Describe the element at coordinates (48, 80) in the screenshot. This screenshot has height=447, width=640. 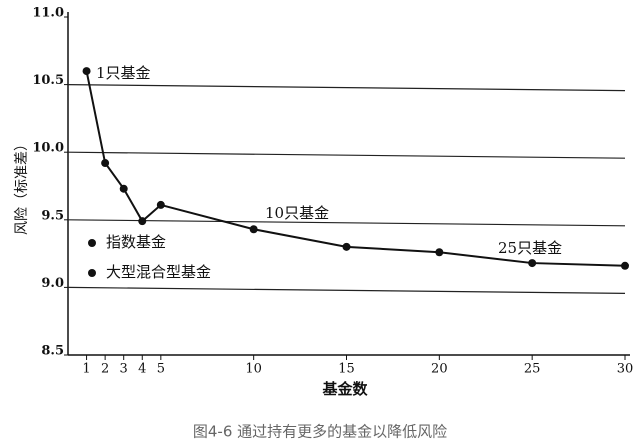
I see `y-tick-label: 10.5` at that location.